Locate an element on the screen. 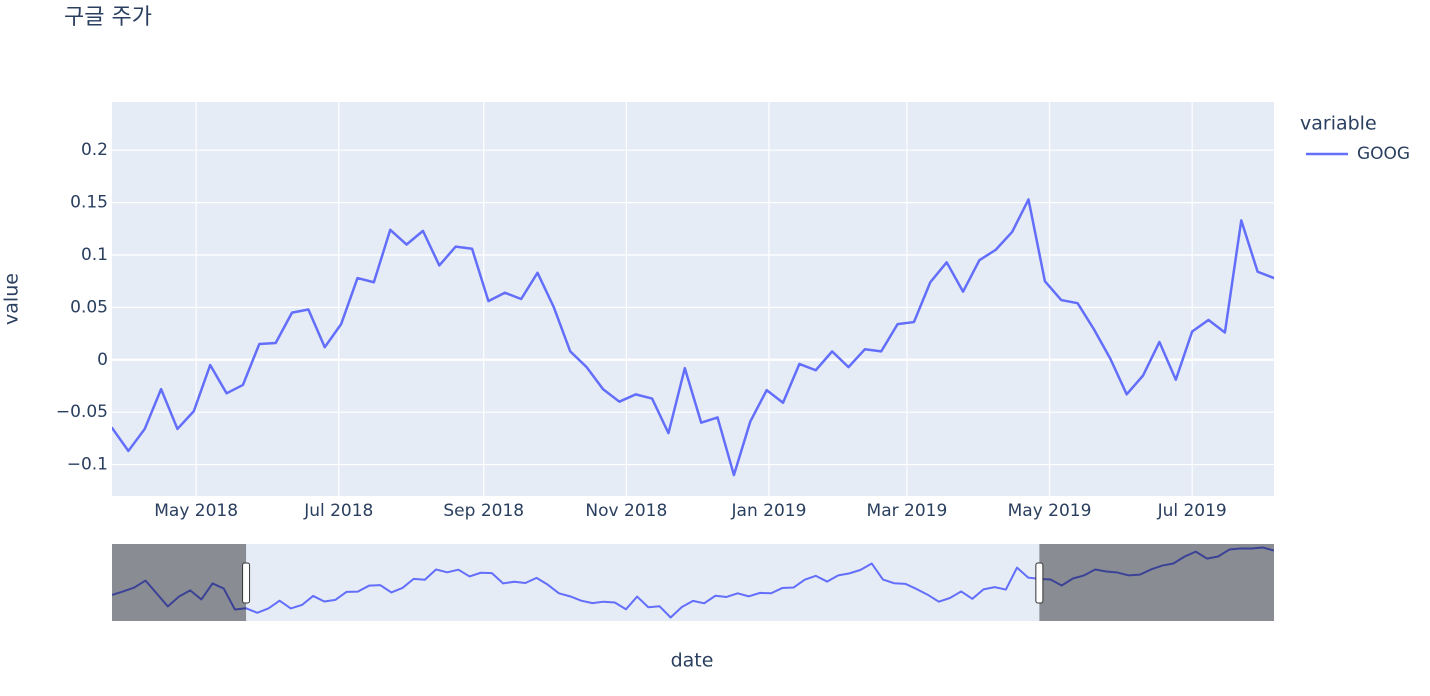 The width and height of the screenshot is (1430, 696). x-axis-title: date is located at coordinates (692, 661).